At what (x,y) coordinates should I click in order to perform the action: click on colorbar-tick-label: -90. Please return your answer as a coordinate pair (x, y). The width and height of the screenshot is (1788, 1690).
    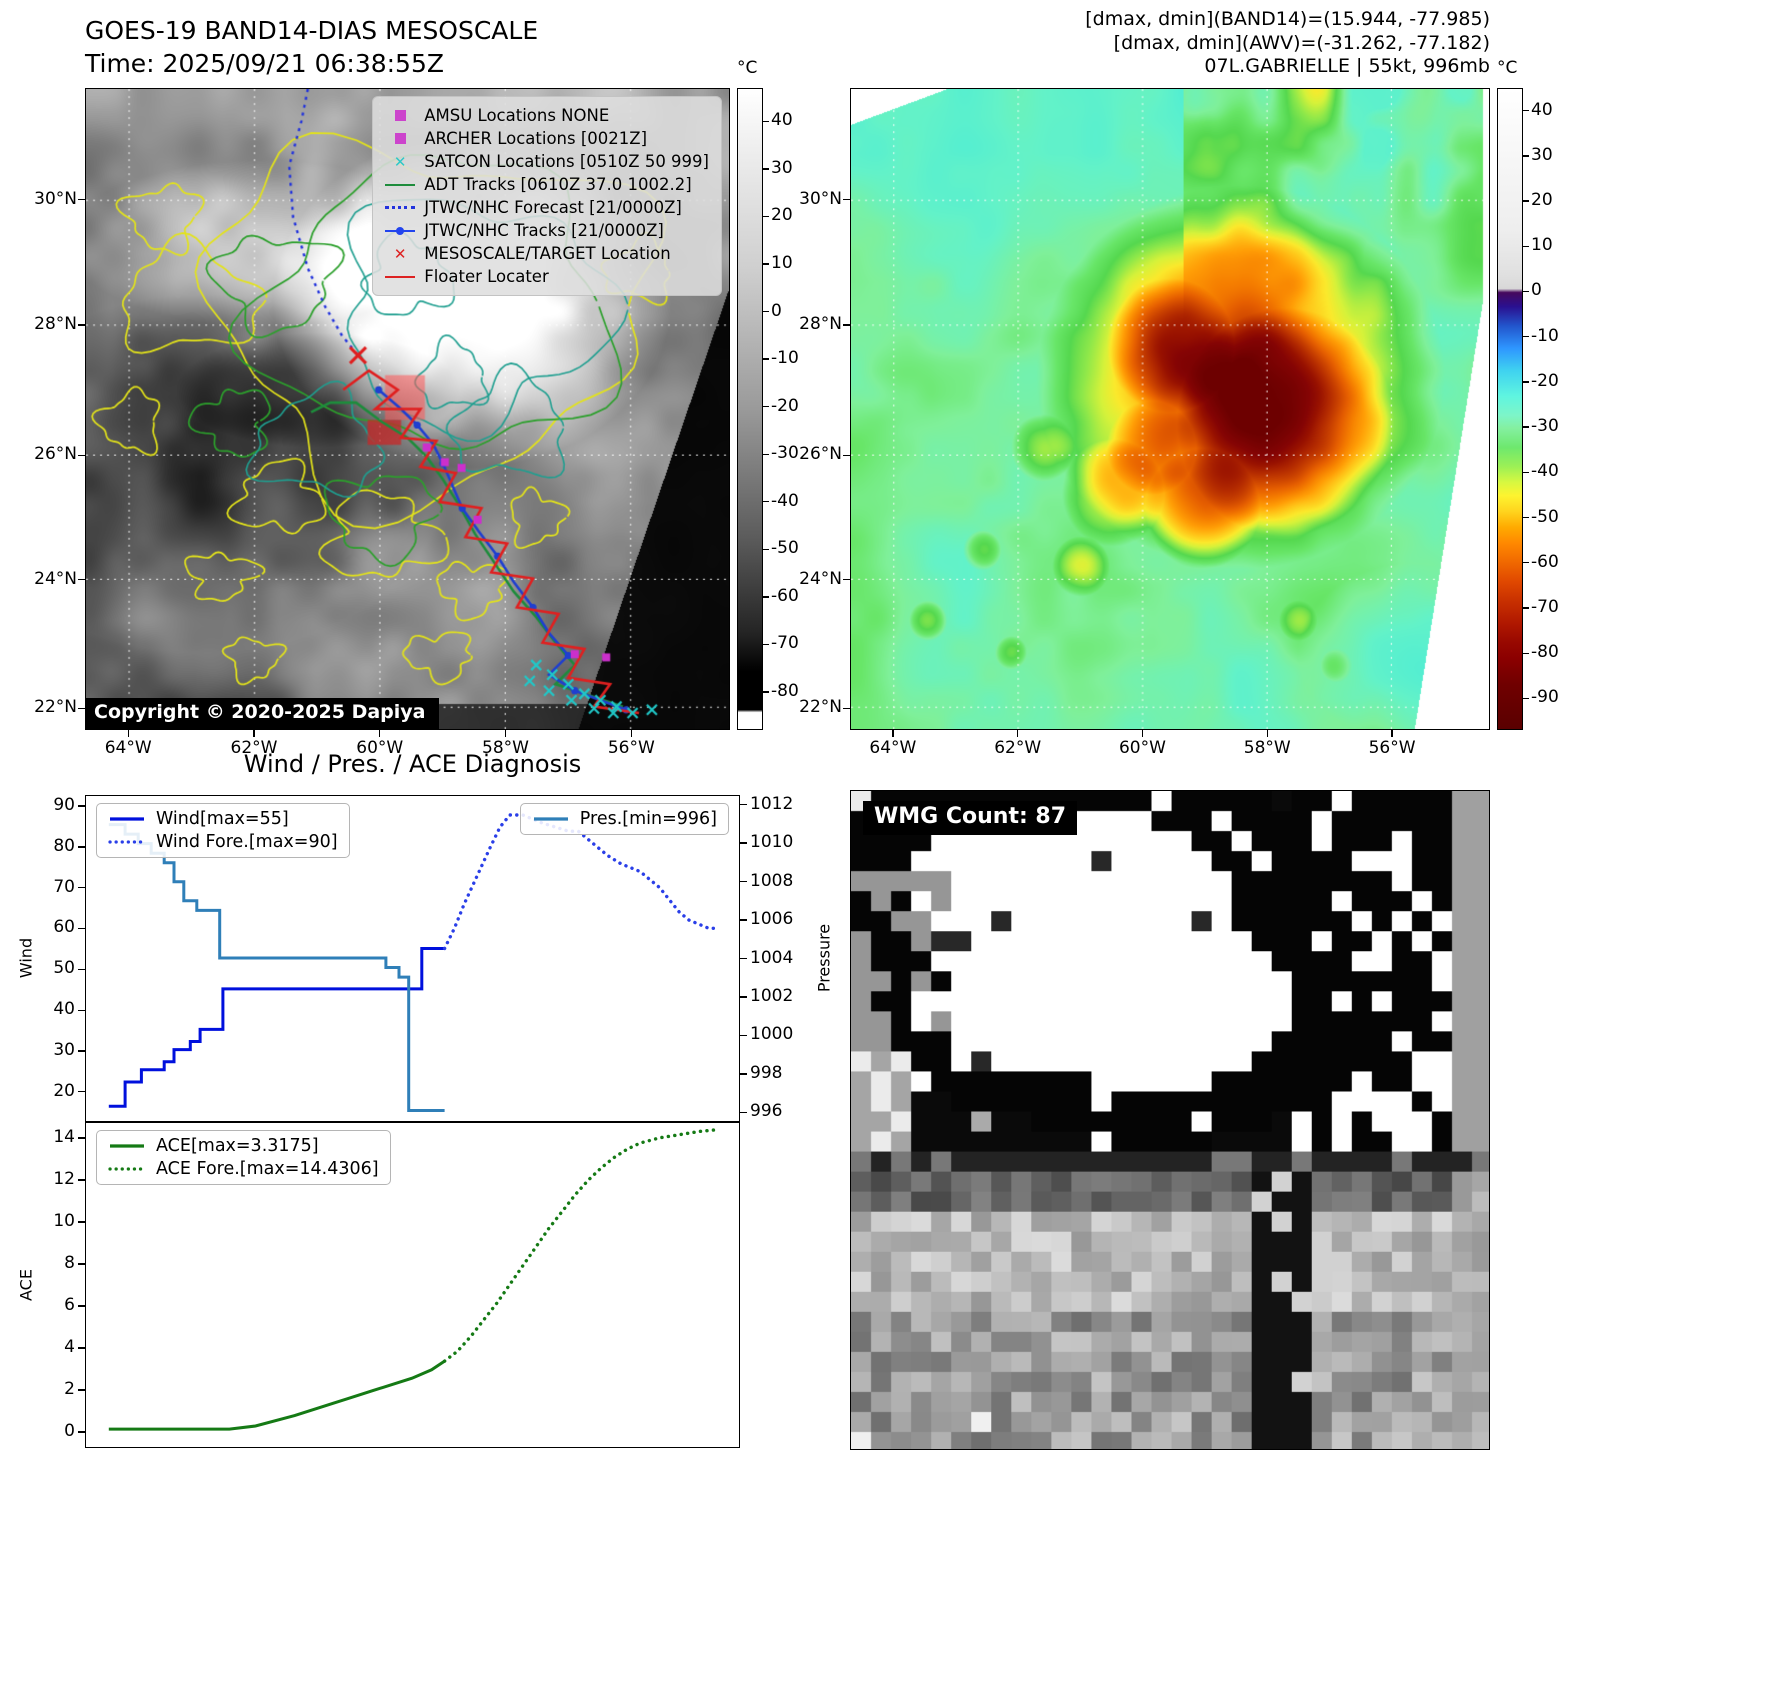
    Looking at the image, I should click on (1545, 697).